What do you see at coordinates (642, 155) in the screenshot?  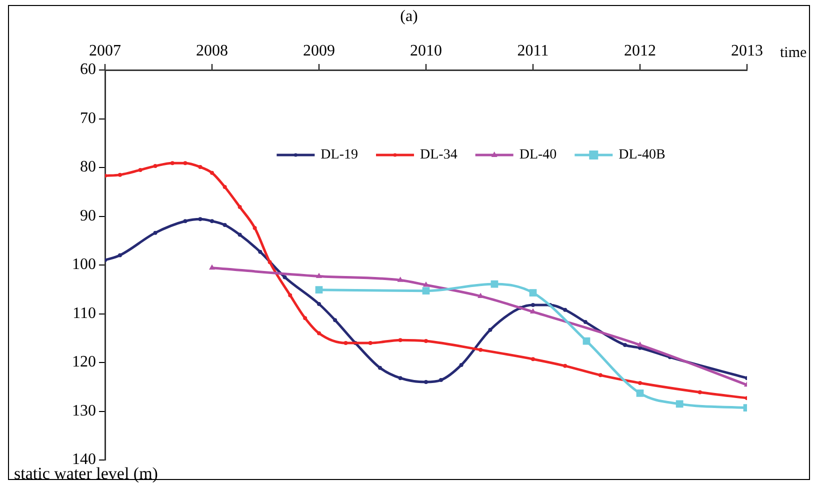 I see `legend-label: DL-40B` at bounding box center [642, 155].